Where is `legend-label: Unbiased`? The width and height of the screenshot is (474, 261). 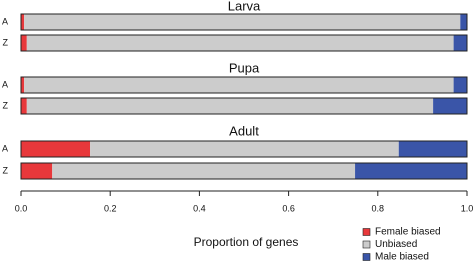 legend-label: Unbiased is located at coordinates (396, 244).